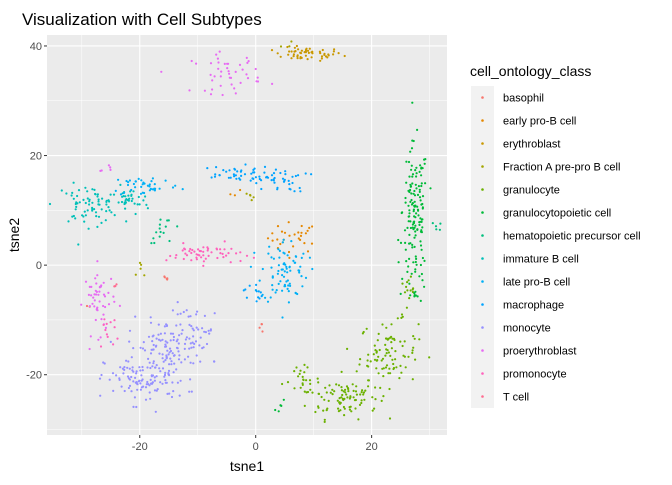  I want to click on y-axis-ticks: -20 0 20 40, so click(36, 211).